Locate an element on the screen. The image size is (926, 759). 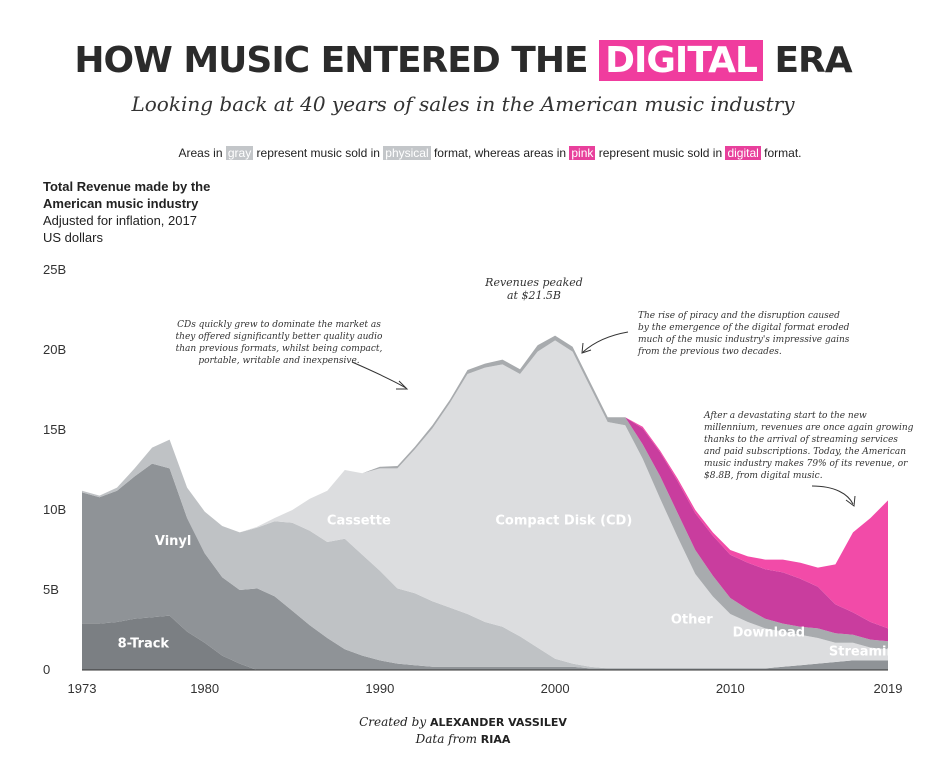
author-name: ALEXANDER VASSILEV is located at coordinates (498, 722).